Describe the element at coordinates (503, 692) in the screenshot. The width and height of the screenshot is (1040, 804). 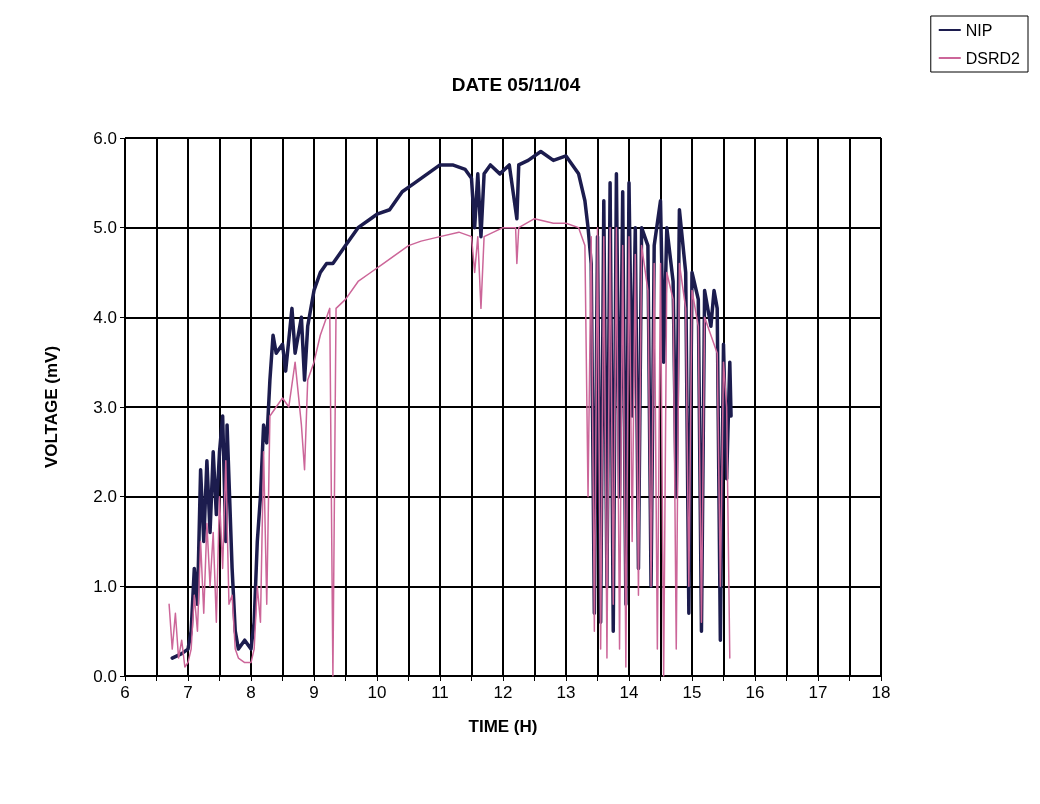
I see `x-tick-label: 12` at that location.